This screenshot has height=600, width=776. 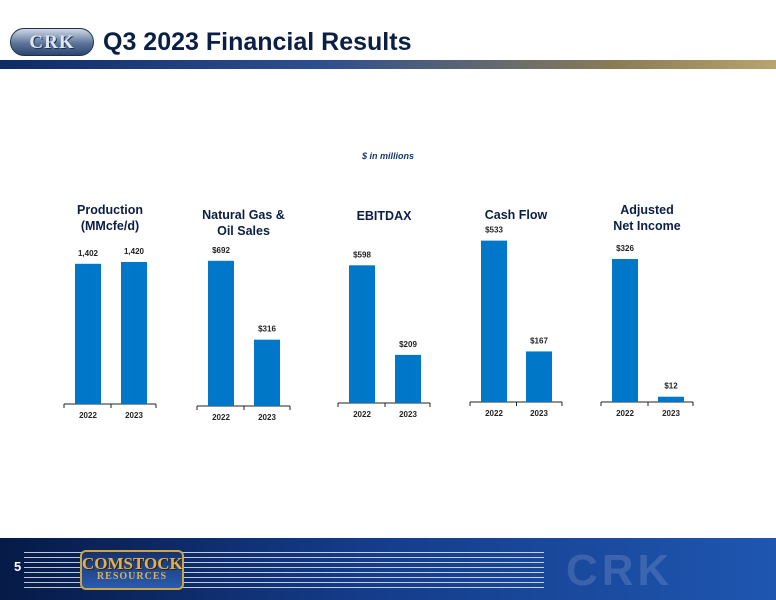 What do you see at coordinates (134, 251) in the screenshot?
I see `data-label: 1,420` at bounding box center [134, 251].